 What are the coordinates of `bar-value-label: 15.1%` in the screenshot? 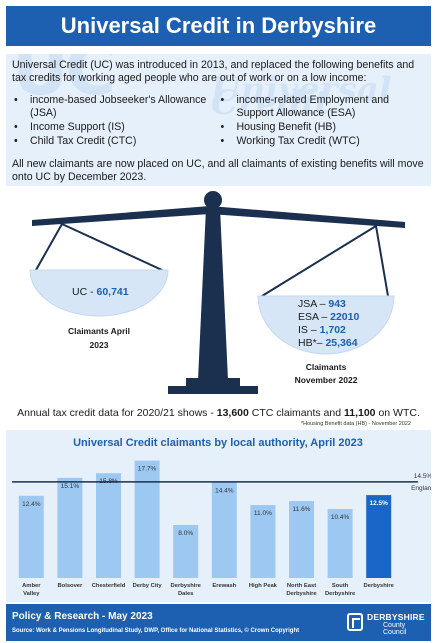 It's located at (70, 486).